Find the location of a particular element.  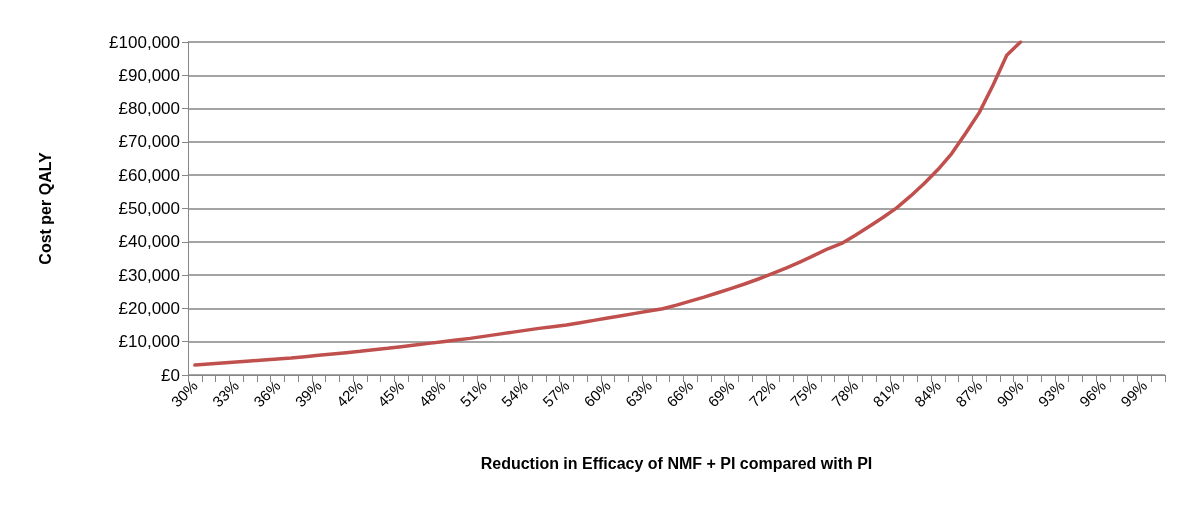

x-tick-label: 69% is located at coordinates (721, 393).